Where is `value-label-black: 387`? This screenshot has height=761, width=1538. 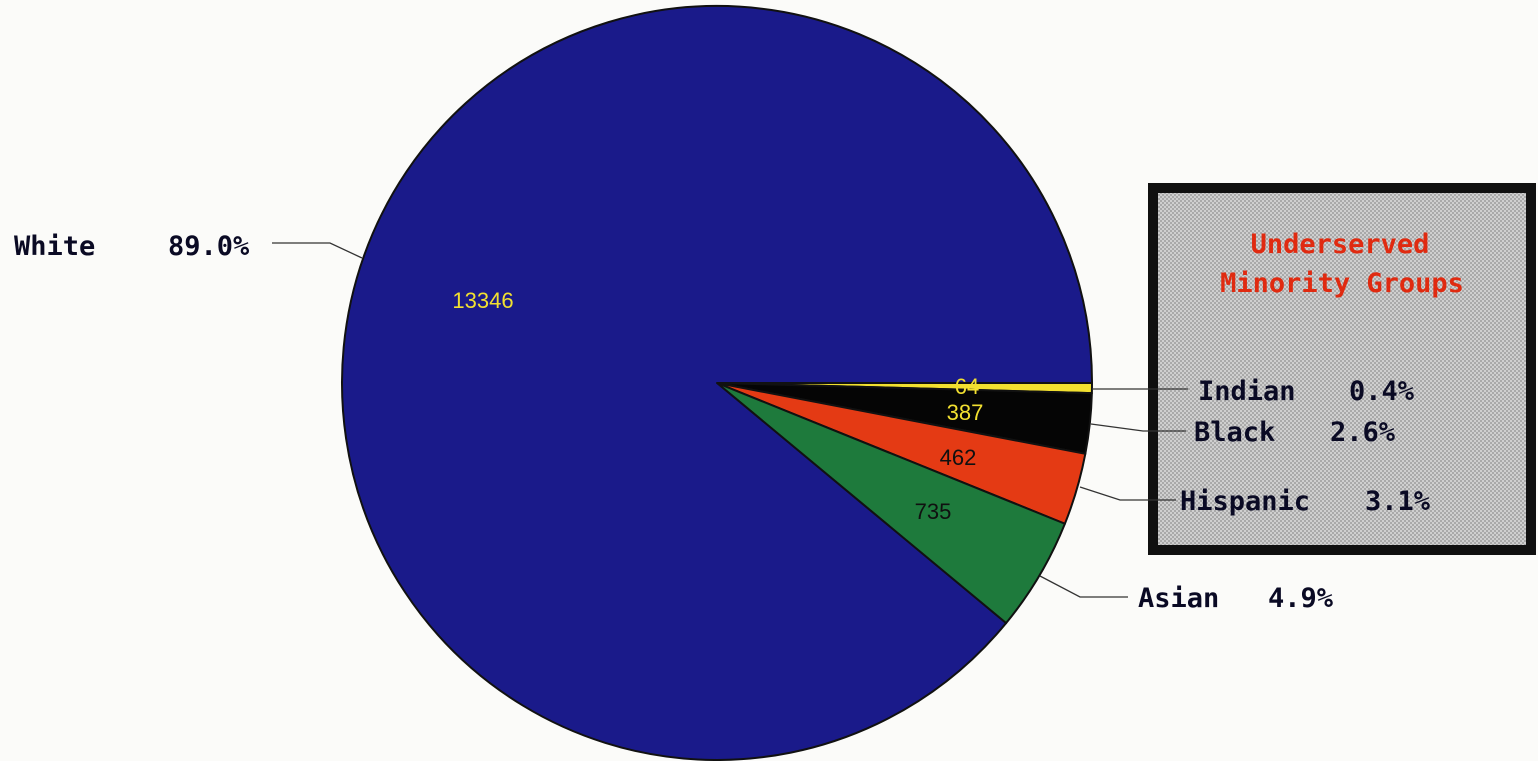
value-label-black: 387 is located at coordinates (965, 412).